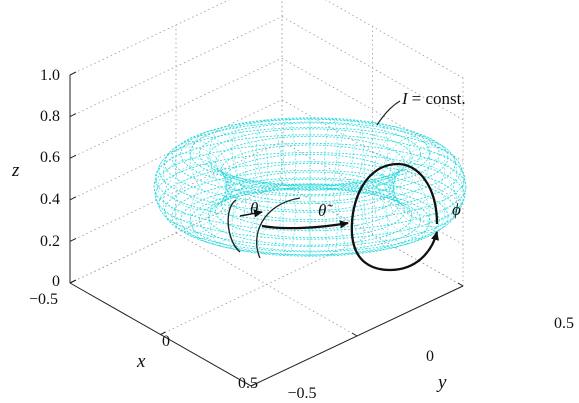 The width and height of the screenshot is (579, 403). Describe the element at coordinates (141, 361) in the screenshot. I see `x-axis-label: x` at that location.